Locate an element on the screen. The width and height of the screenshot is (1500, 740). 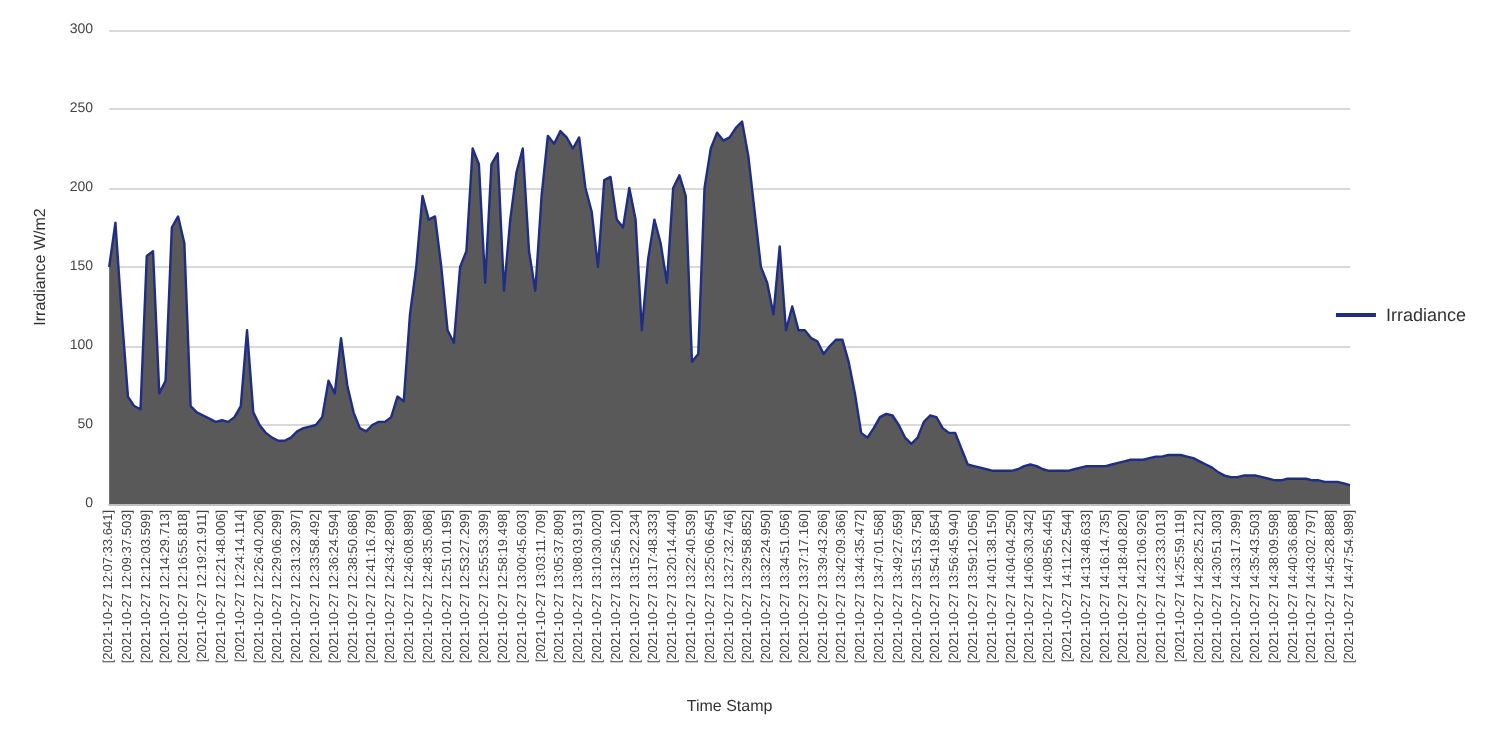
y-axis-title: Irradiance W/m2 is located at coordinates (40, 266).